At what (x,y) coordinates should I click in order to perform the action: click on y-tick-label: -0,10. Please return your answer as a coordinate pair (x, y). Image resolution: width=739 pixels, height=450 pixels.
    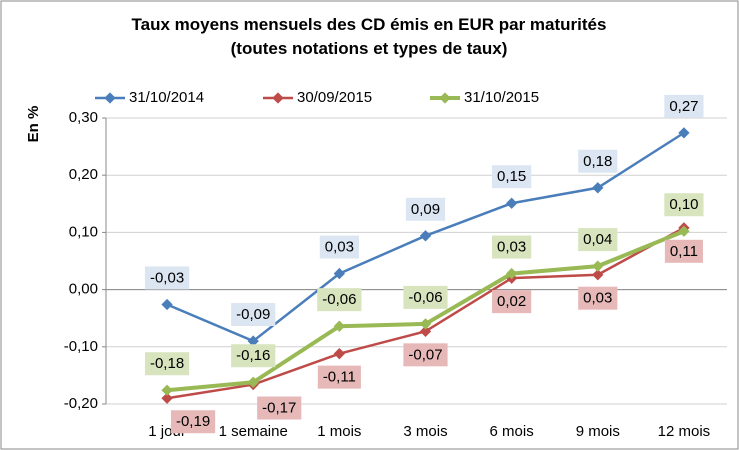
    Looking at the image, I should click on (81, 346).